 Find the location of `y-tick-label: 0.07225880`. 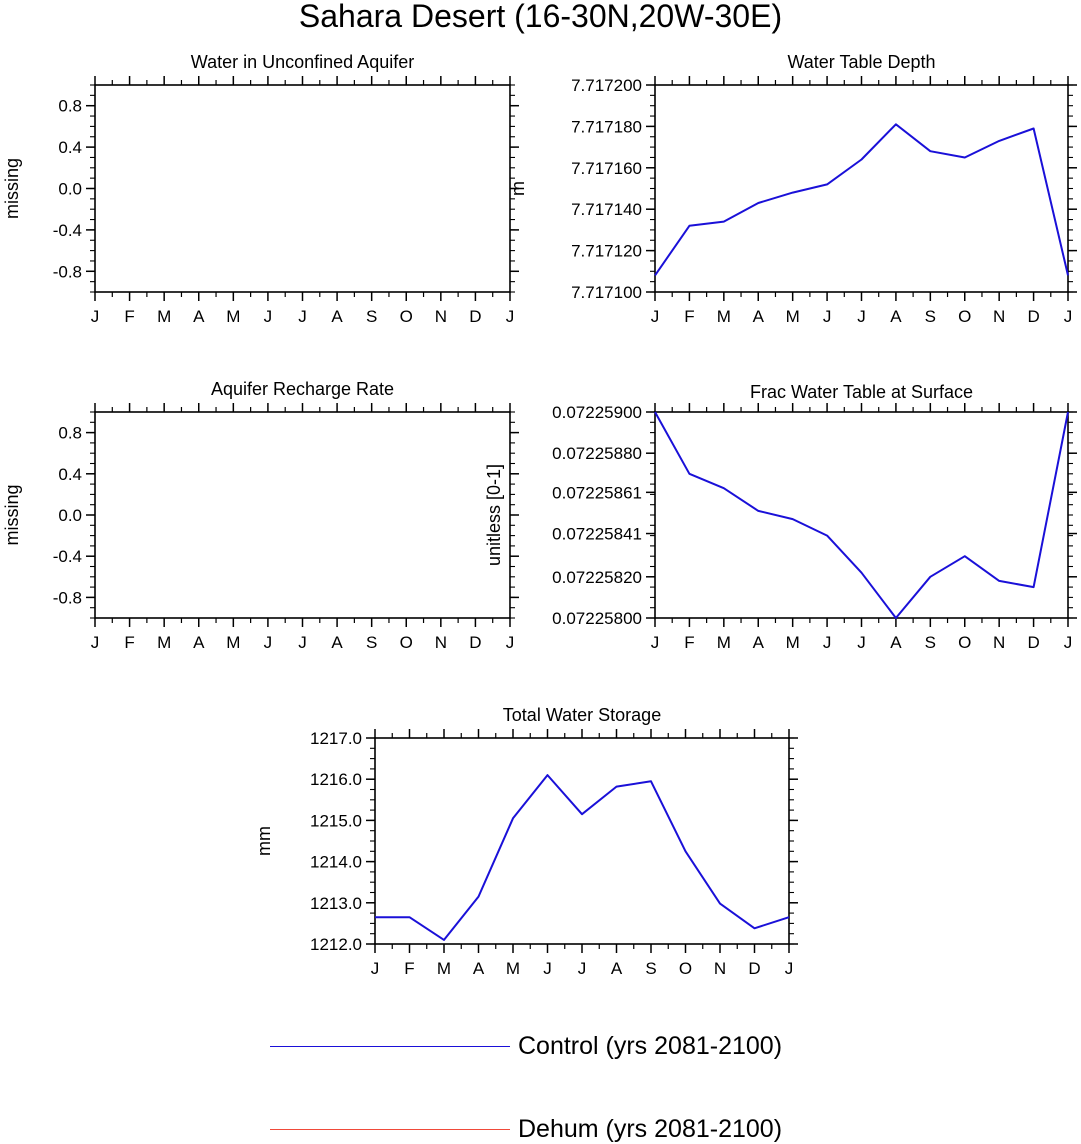

y-tick-label: 0.07225880 is located at coordinates (597, 453).